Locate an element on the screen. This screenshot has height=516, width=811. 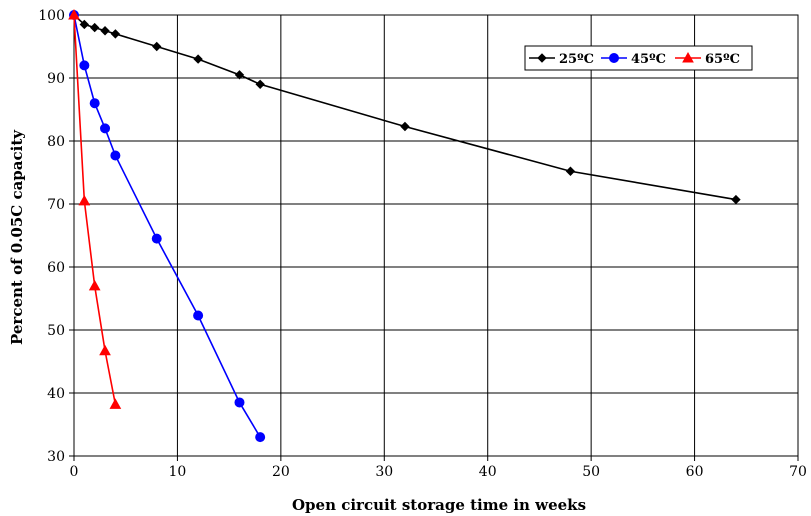
legend-box is located at coordinates (638, 58).